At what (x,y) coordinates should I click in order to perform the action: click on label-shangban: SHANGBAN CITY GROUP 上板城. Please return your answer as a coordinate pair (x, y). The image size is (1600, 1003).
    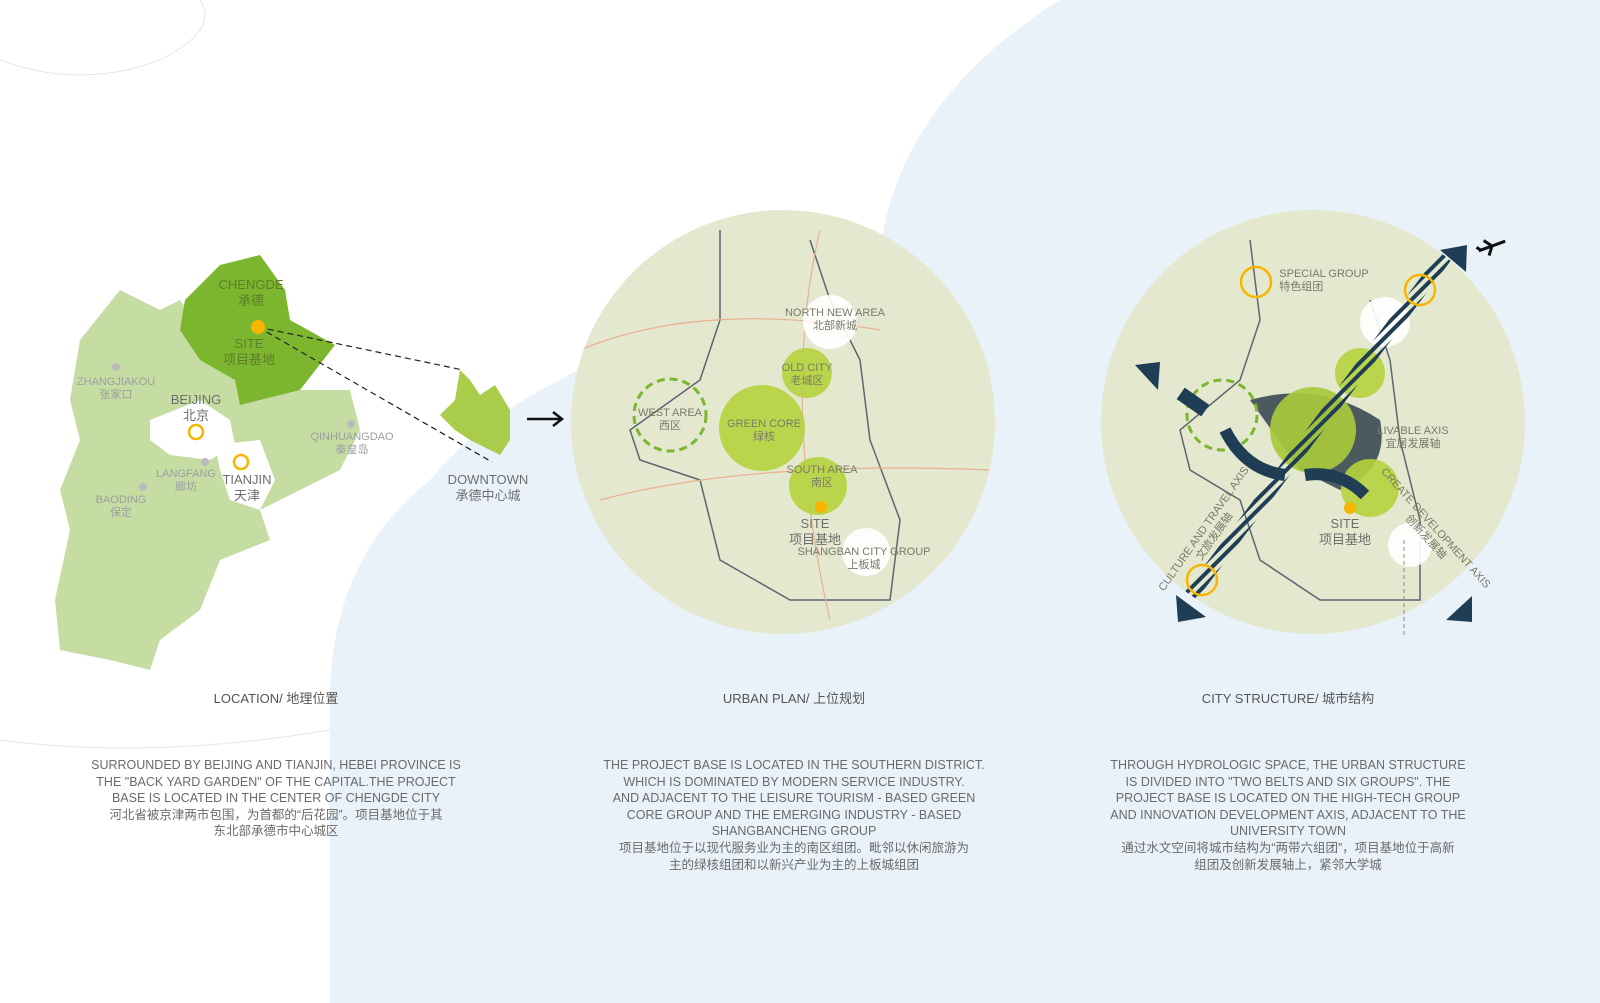
    Looking at the image, I should click on (864, 559).